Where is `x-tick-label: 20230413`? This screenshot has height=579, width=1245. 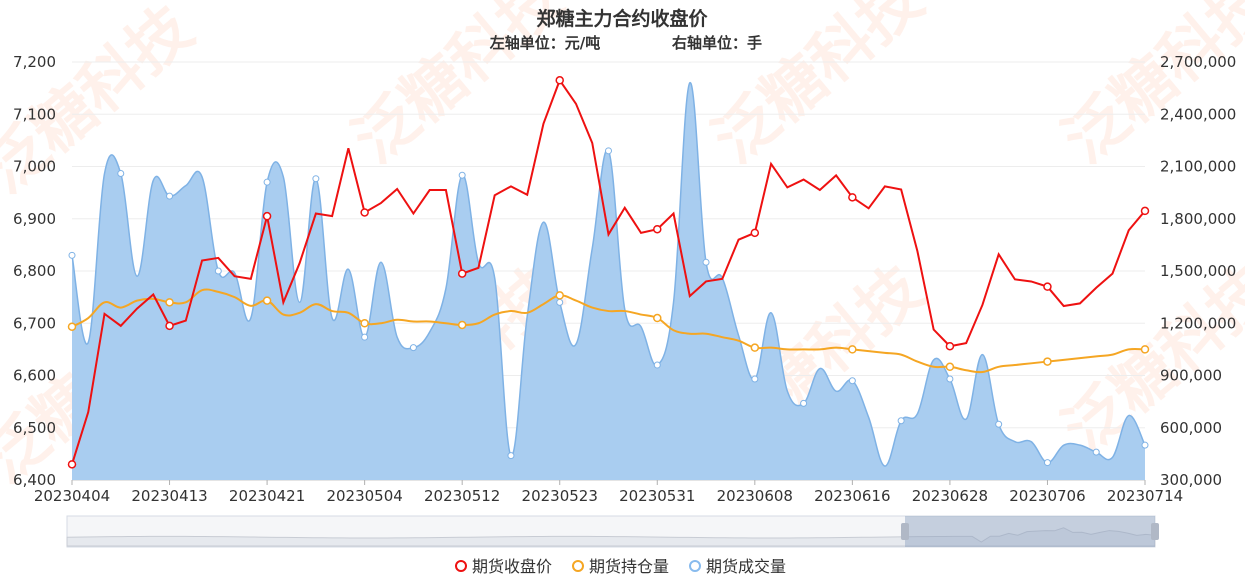 x-tick-label: 20230413 is located at coordinates (169, 496).